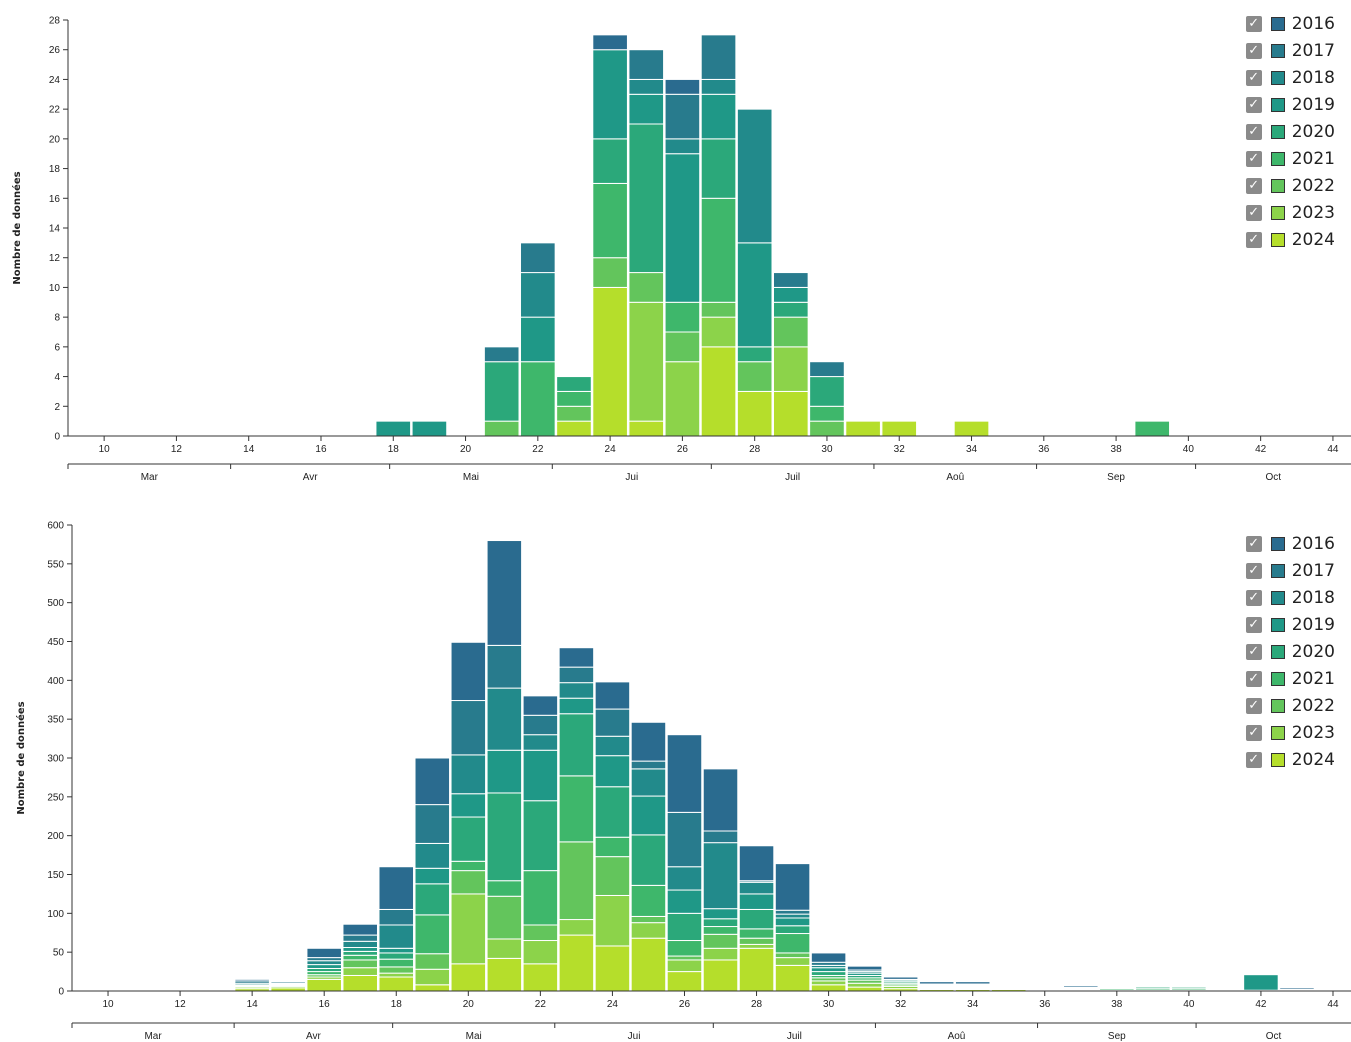 The width and height of the screenshot is (1351, 1042). I want to click on bar-2023-w25, so click(648, 930).